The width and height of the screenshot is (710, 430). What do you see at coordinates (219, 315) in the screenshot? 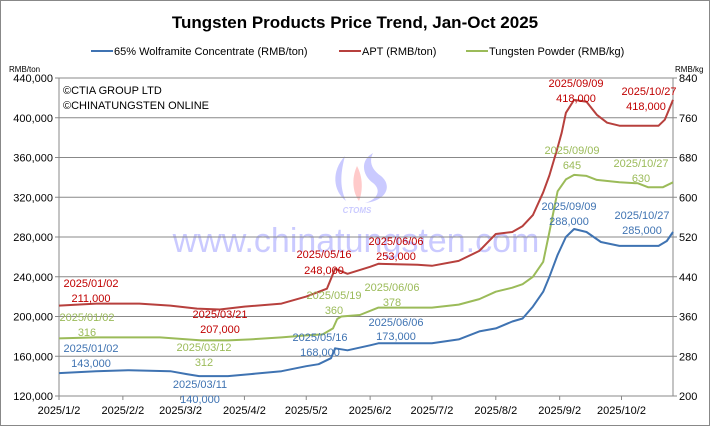
I see `apt-label-date: 2025/03/21` at bounding box center [219, 315].